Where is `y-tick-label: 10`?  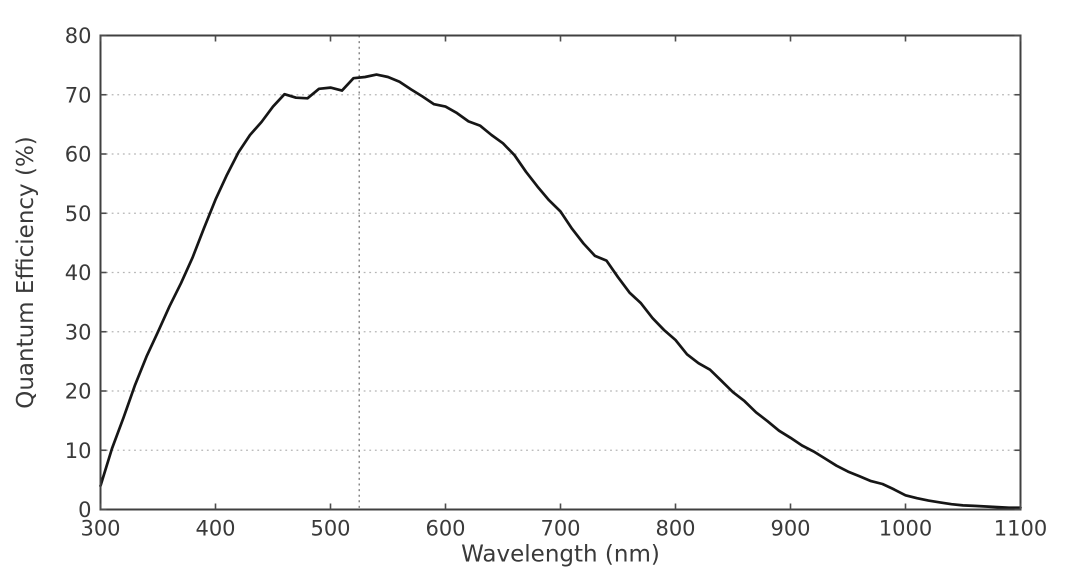
y-tick-label: 10 is located at coordinates (78, 451).